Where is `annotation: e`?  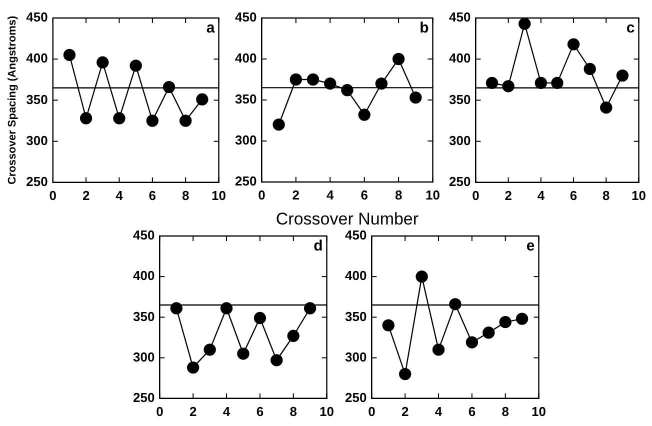
annotation: e is located at coordinates (530, 246).